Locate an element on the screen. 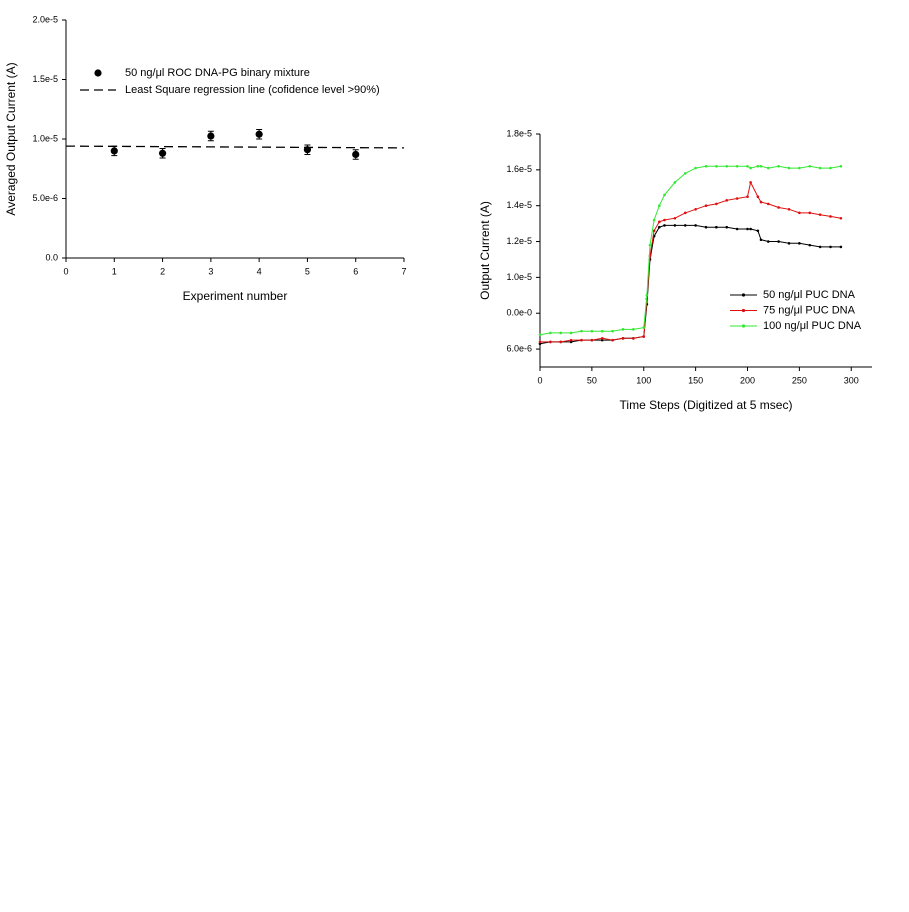 The height and width of the screenshot is (912, 909). y-tick-label: 5.0e-6 is located at coordinates (45, 198).